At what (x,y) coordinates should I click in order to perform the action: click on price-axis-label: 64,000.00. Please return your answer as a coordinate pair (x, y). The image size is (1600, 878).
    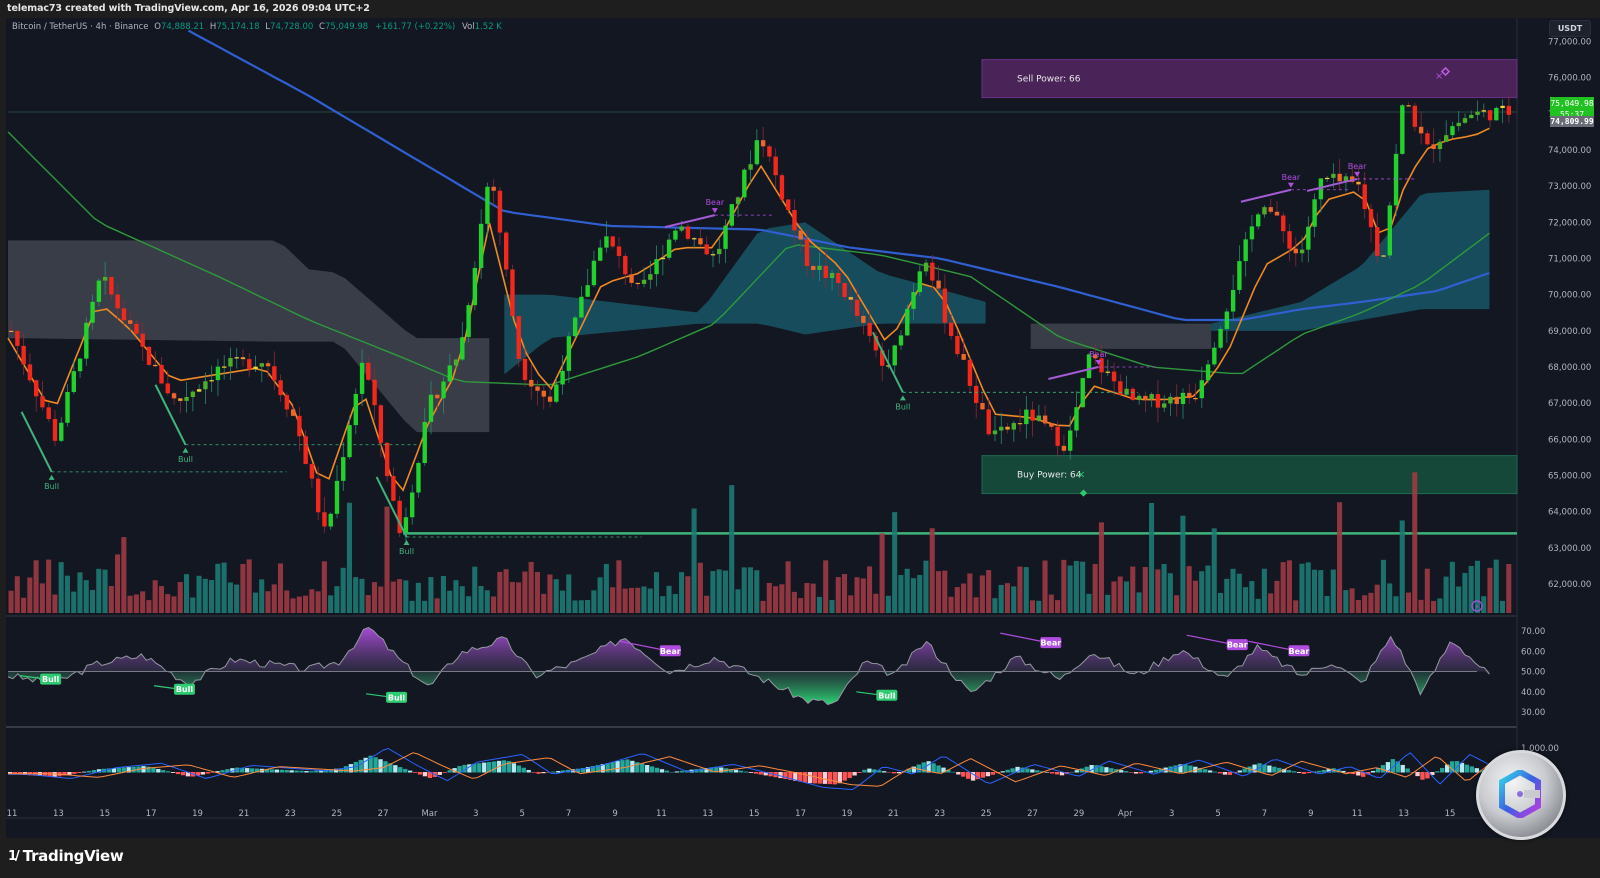
    Looking at the image, I should click on (1569, 513).